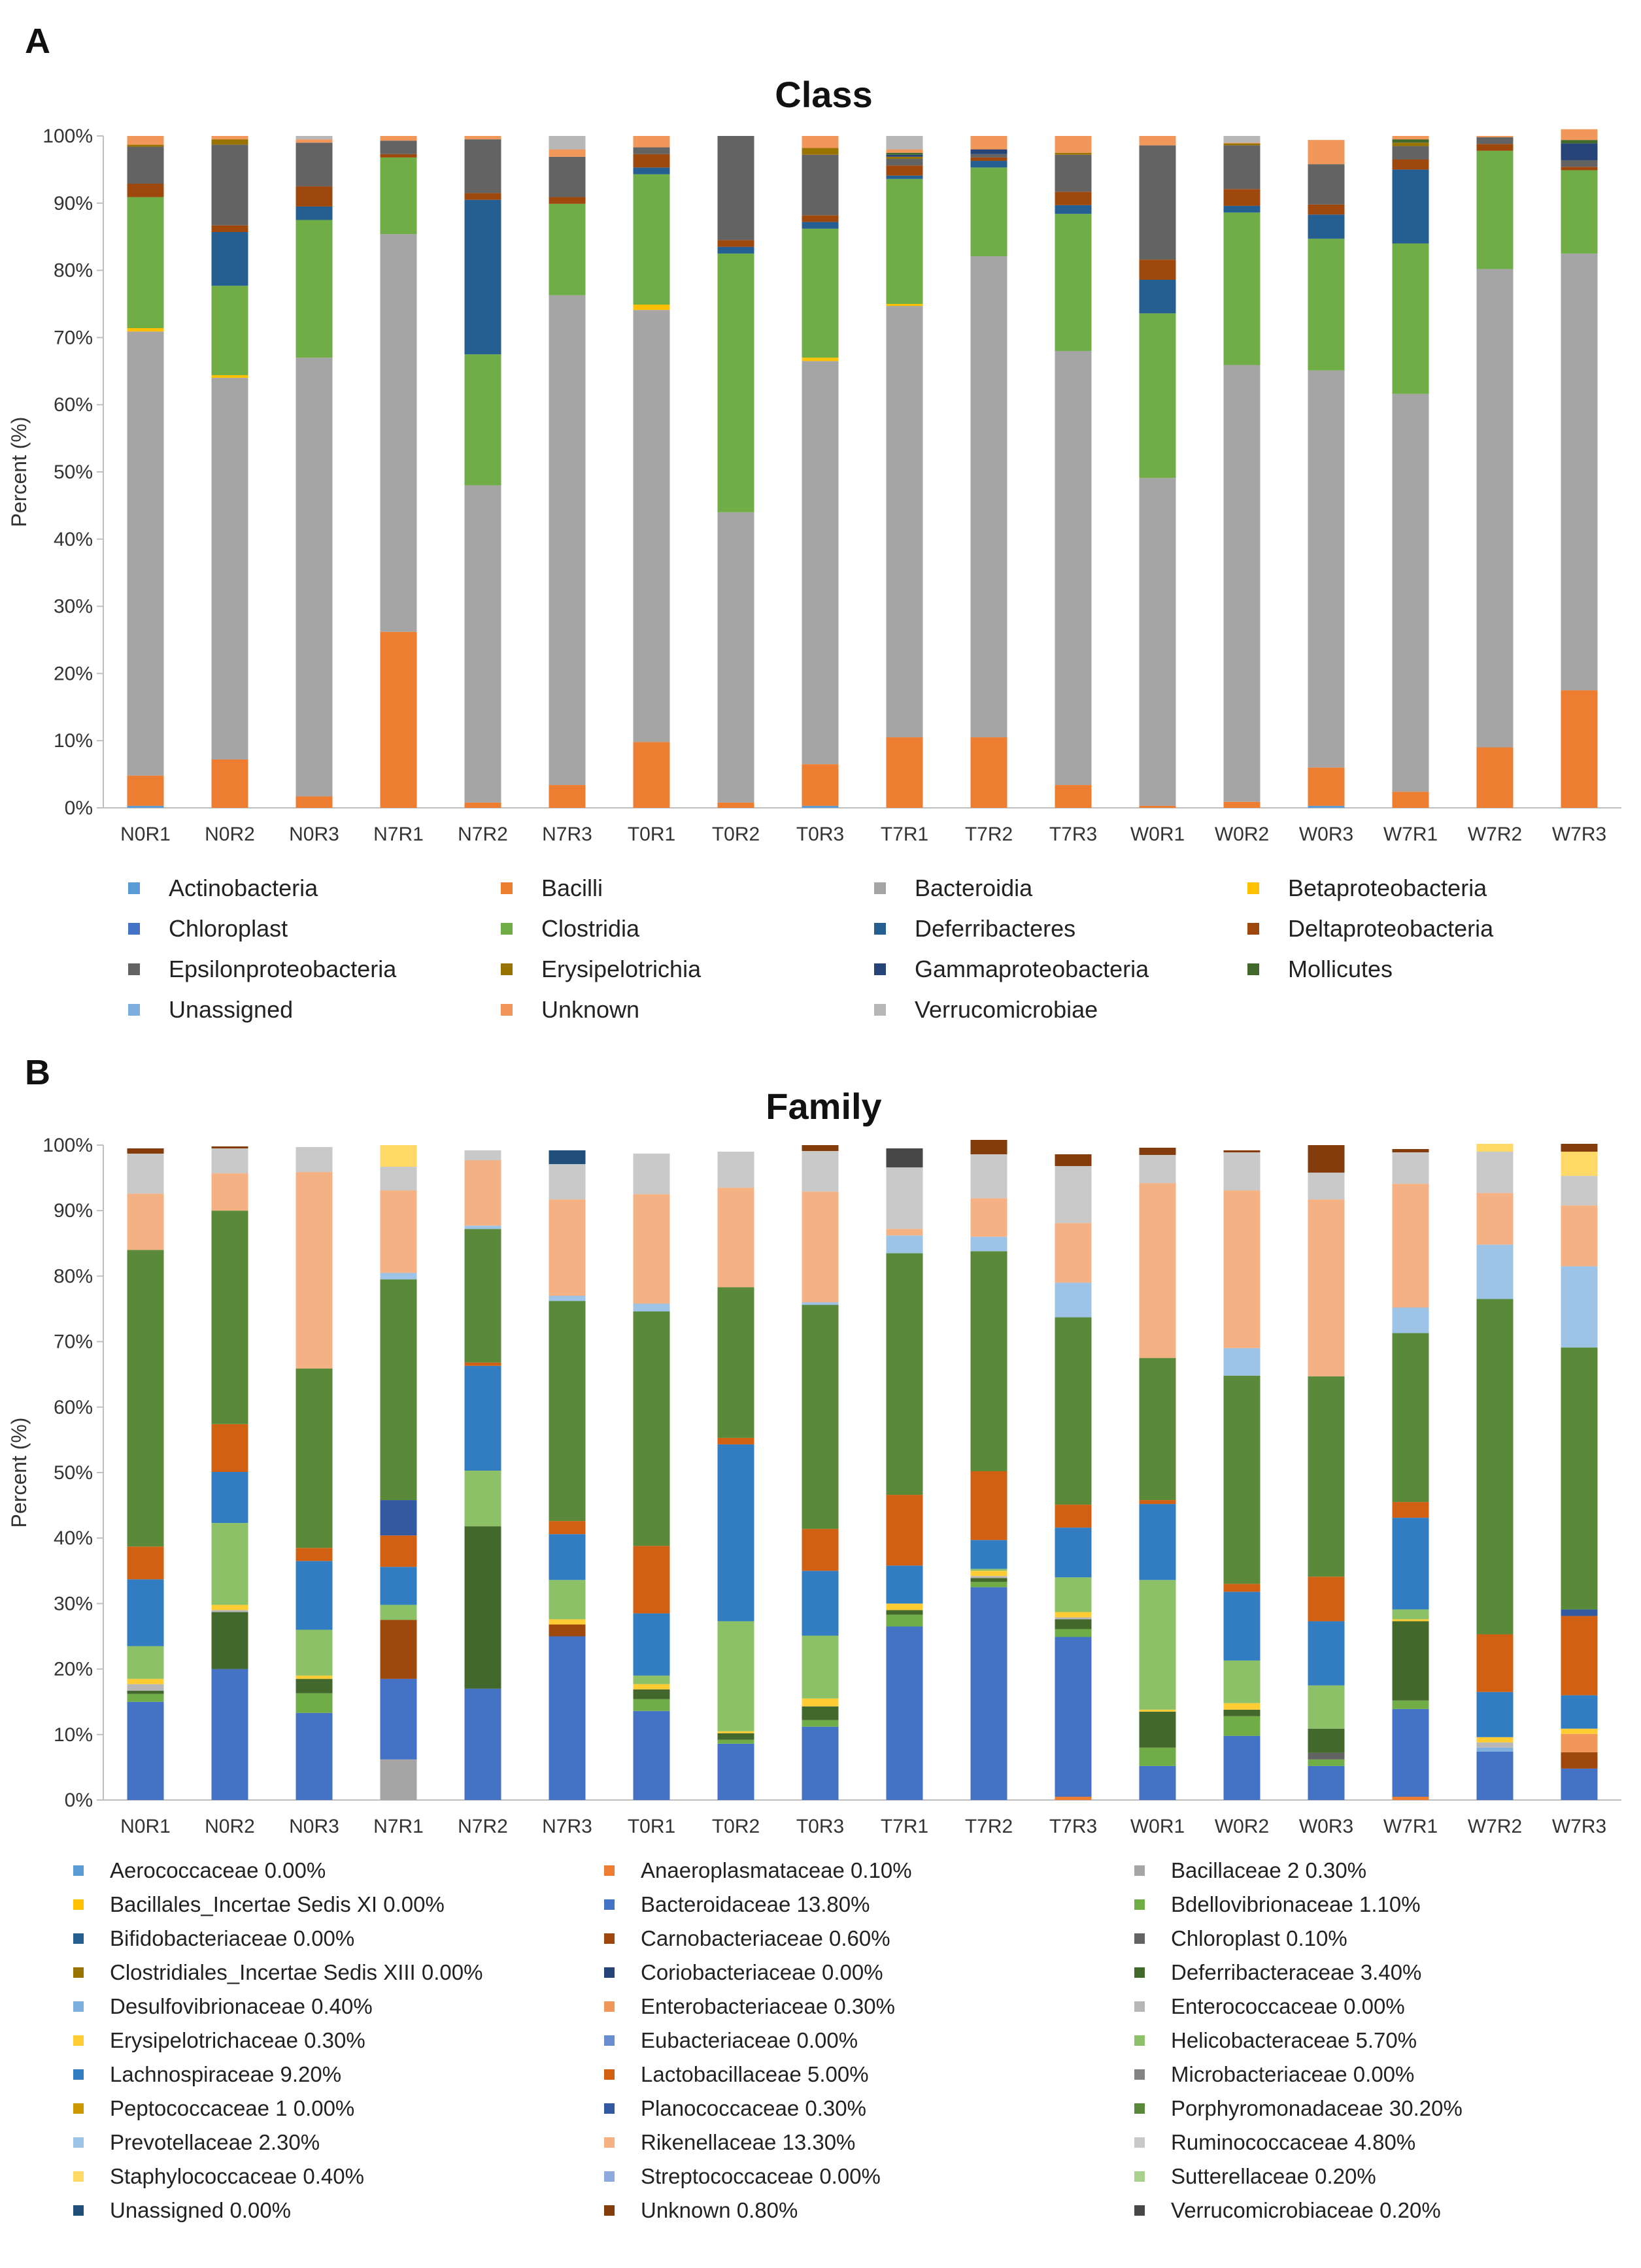 The height and width of the screenshot is (2268, 1641). What do you see at coordinates (989, 1580) in the screenshot?
I see `bar-segment-deferribacteraceae-t7r2` at bounding box center [989, 1580].